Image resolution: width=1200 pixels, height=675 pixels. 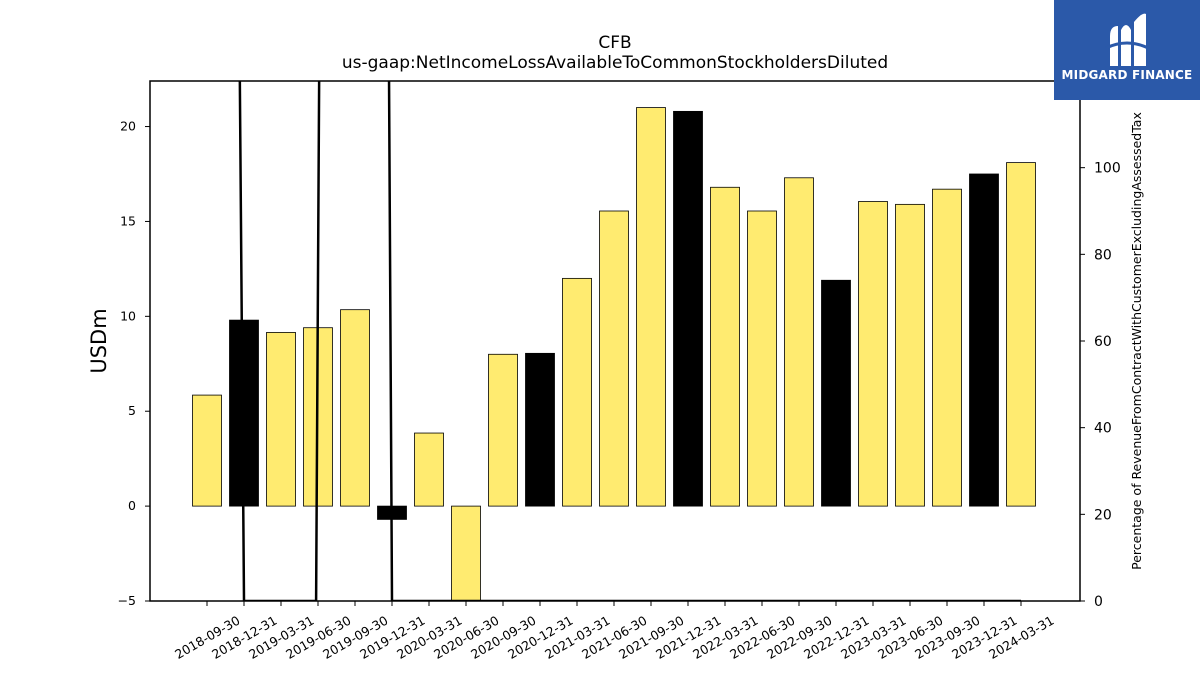 I want to click on y-tick-label: 10, so click(x=128, y=315).